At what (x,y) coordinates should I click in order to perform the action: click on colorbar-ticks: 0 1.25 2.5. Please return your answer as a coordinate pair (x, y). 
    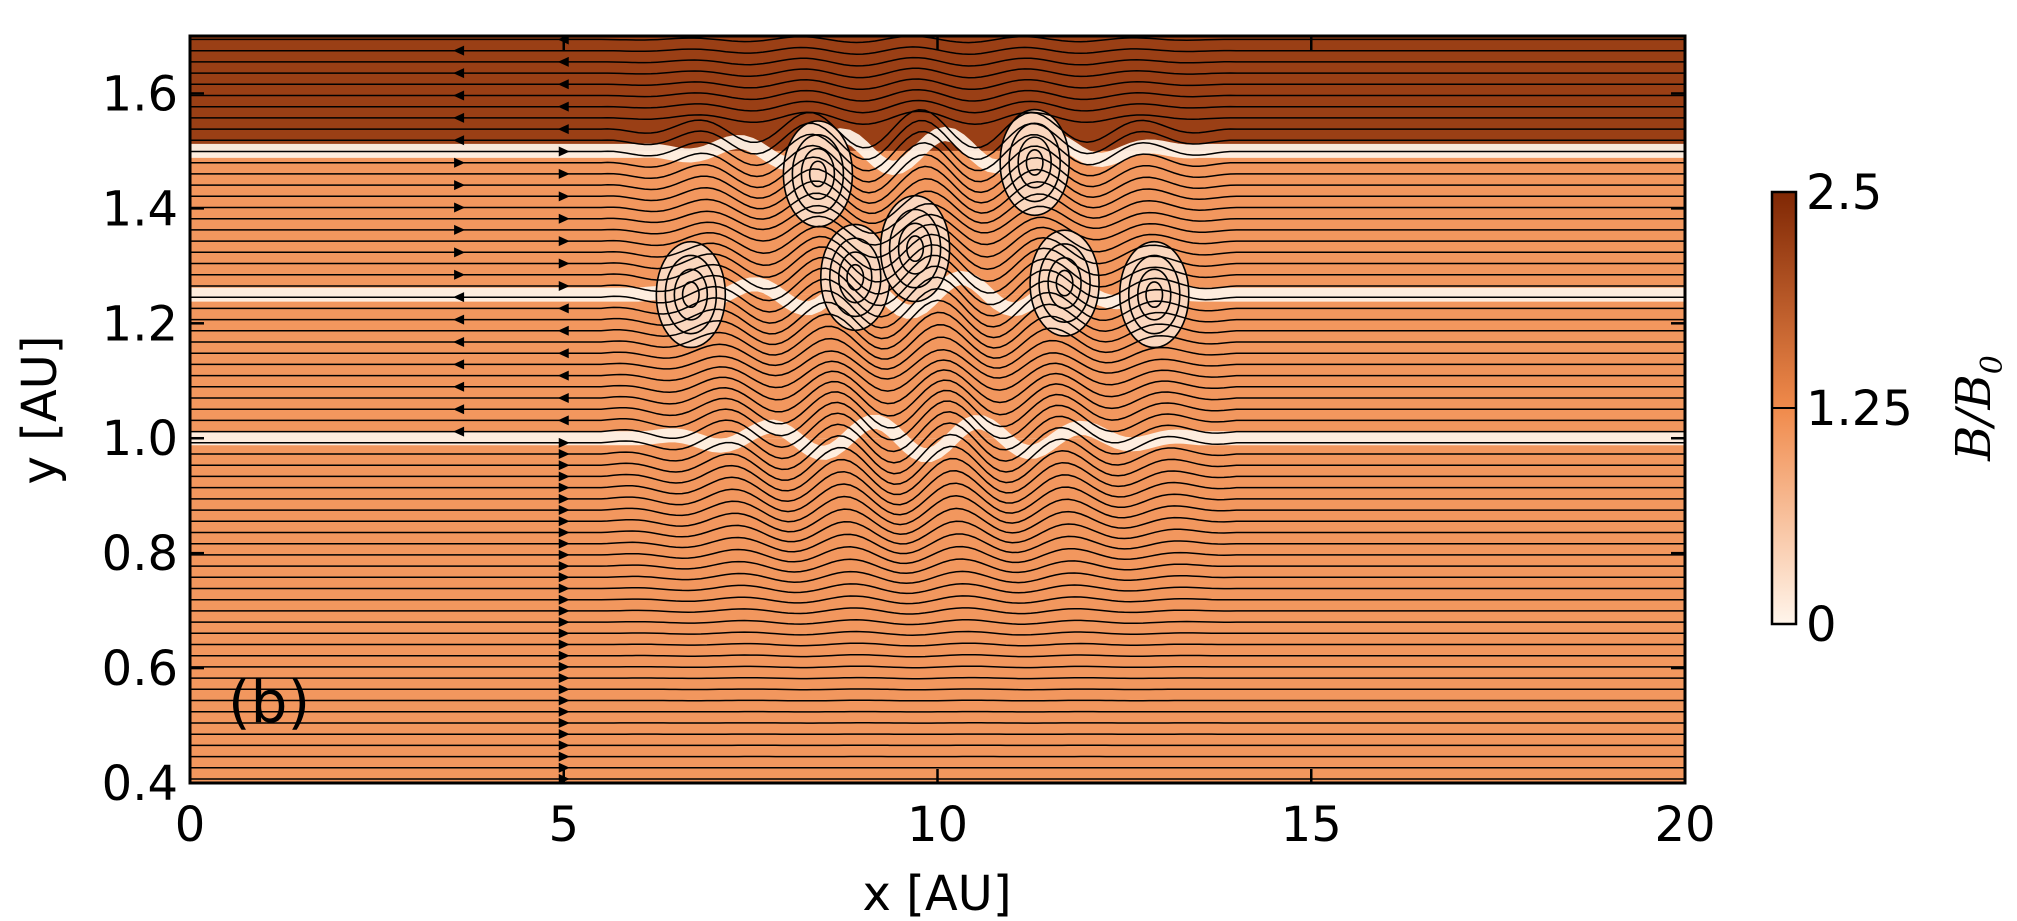
    Looking at the image, I should click on (1842, 409).